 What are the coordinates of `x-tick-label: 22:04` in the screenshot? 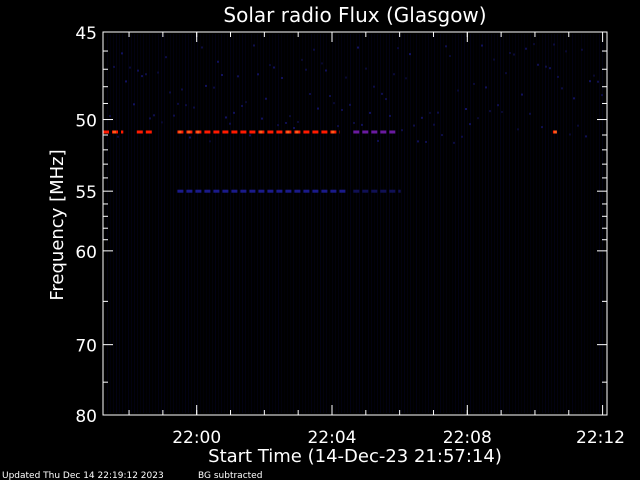 It's located at (331, 438).